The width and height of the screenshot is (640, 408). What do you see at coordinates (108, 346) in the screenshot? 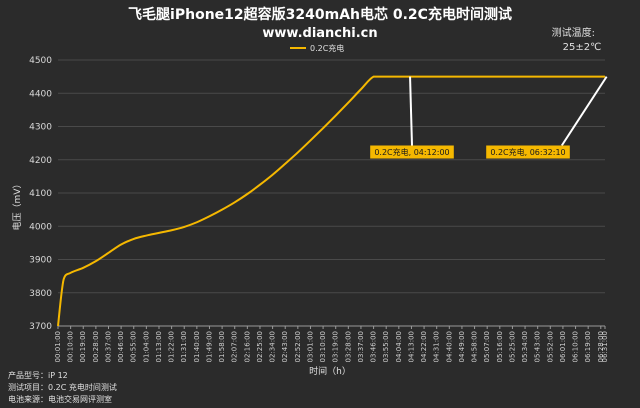
I see `x-tick-label: 00:37:00` at bounding box center [108, 346].